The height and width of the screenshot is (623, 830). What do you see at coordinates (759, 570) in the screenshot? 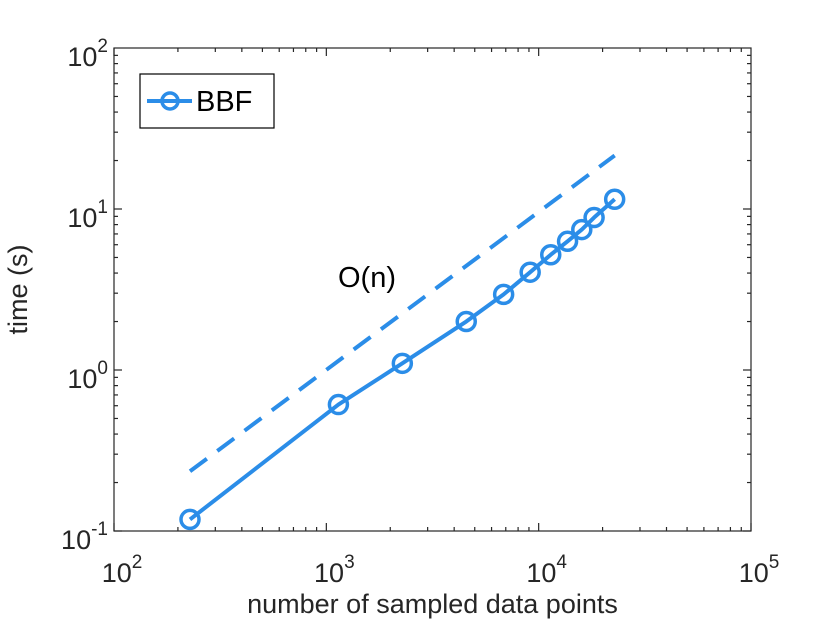
I see `x-tick-label: 10⁵` at bounding box center [759, 570].